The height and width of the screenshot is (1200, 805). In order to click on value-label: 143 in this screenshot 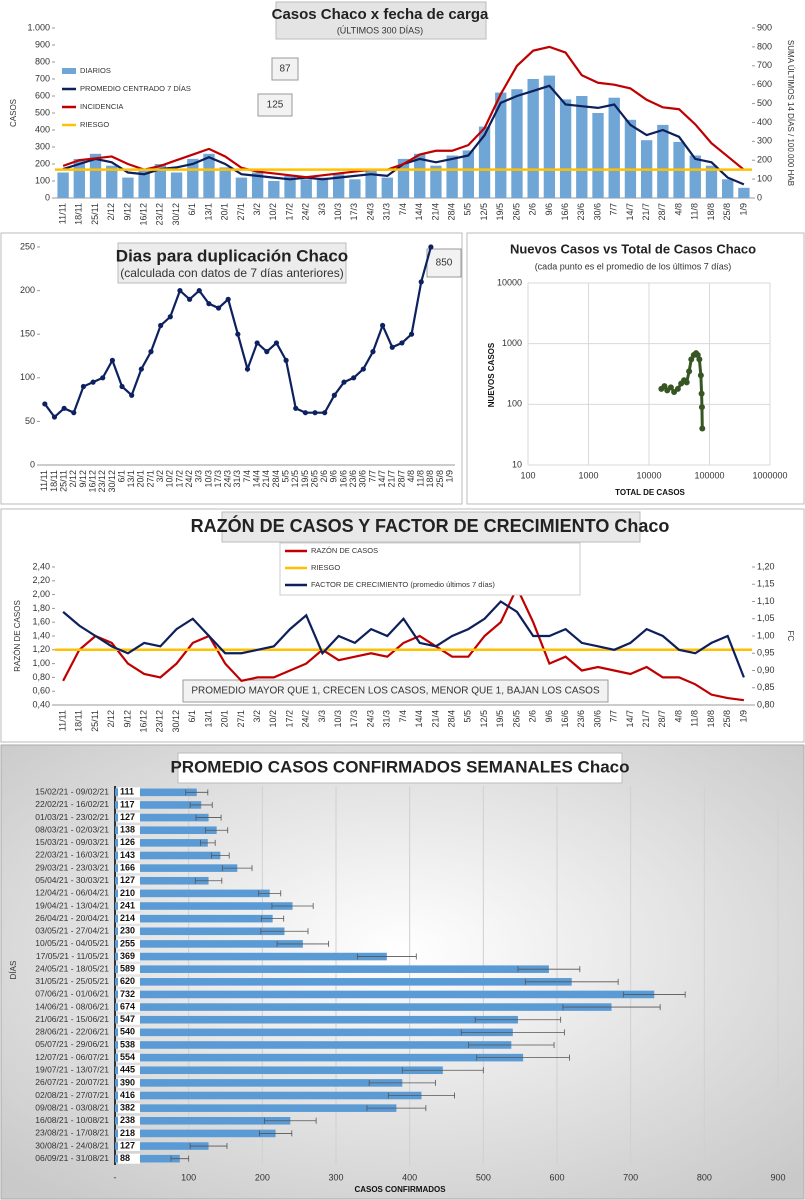, I will do `click(127, 855)`.